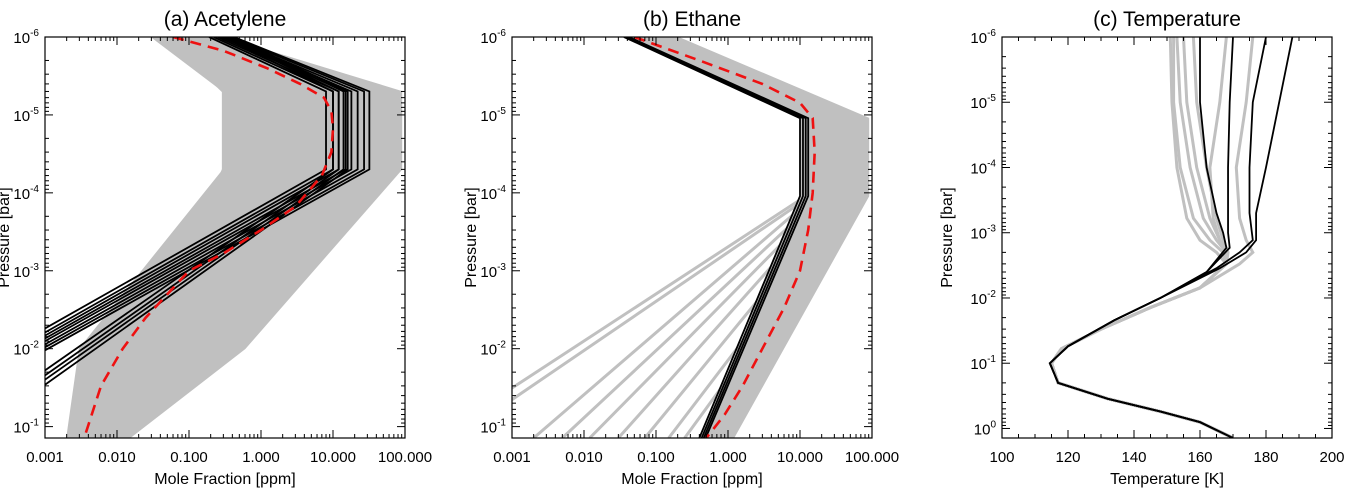 The image size is (1368, 493). Describe the element at coordinates (1167, 19) in the screenshot. I see `panel-title: (c) Temperature` at that location.